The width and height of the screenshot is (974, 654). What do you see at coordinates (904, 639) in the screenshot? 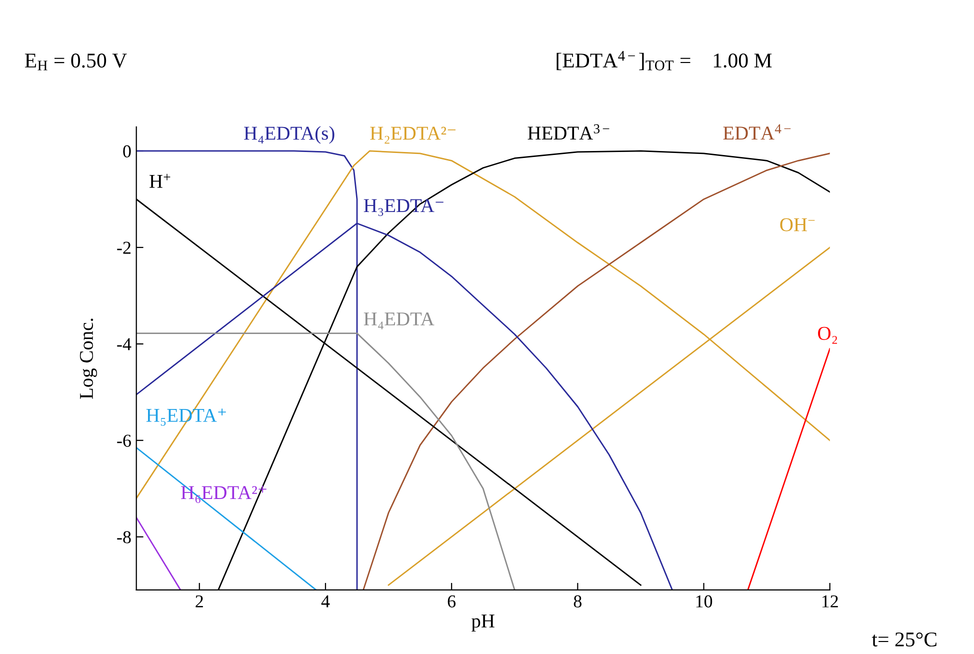
I see `text: t= 25°C` at bounding box center [904, 639].